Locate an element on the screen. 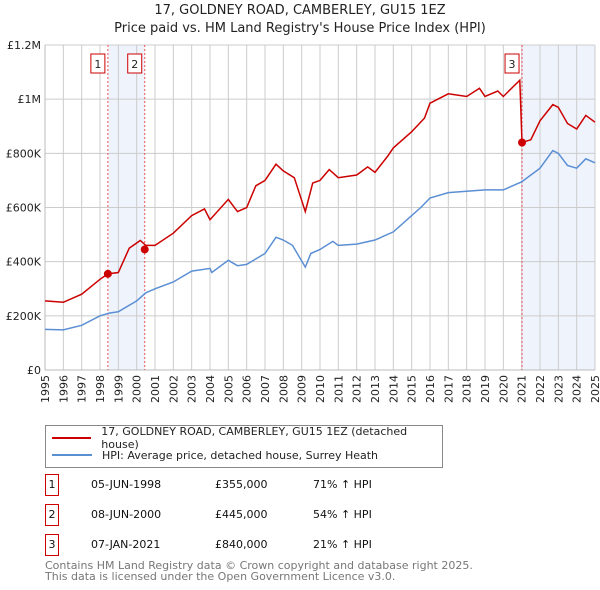 This screenshot has height=590, width=600. y-tick-label: £1.2M is located at coordinates (24, 45).